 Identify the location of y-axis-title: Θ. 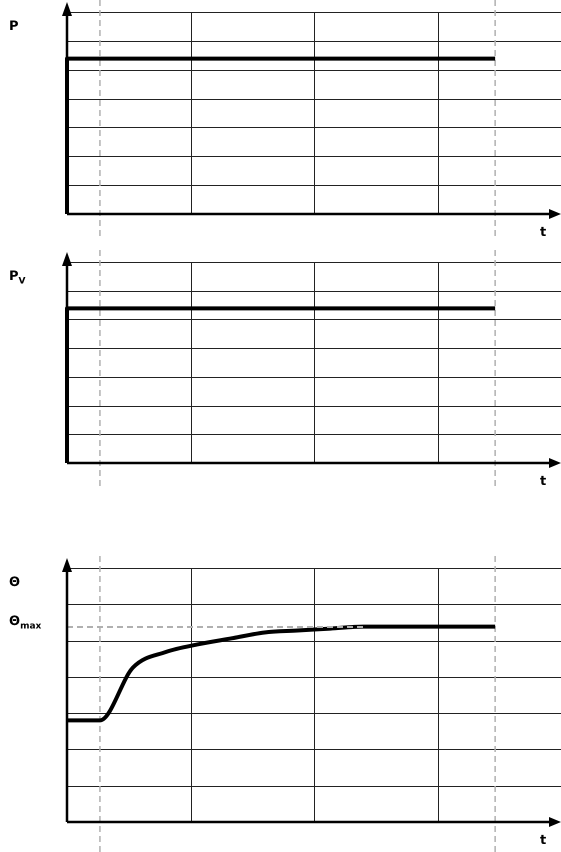
(14, 582).